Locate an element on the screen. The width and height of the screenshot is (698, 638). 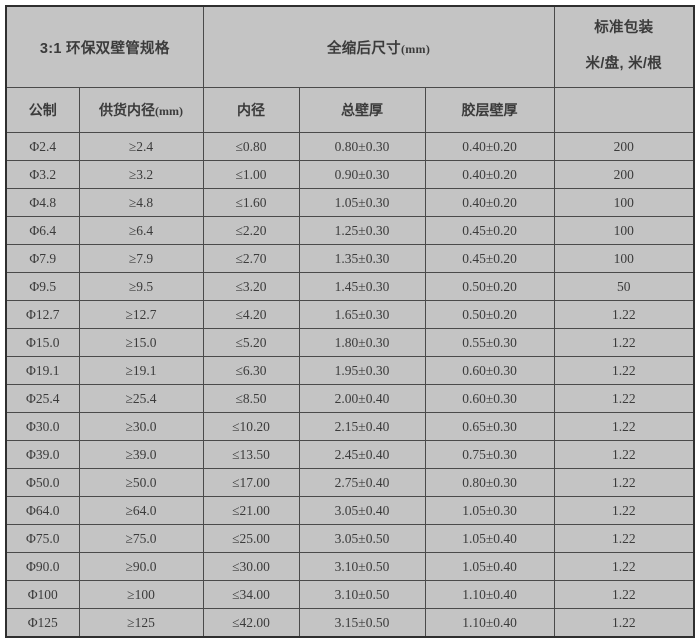
cell-metric: Φ12.7 is located at coordinates (42, 314).